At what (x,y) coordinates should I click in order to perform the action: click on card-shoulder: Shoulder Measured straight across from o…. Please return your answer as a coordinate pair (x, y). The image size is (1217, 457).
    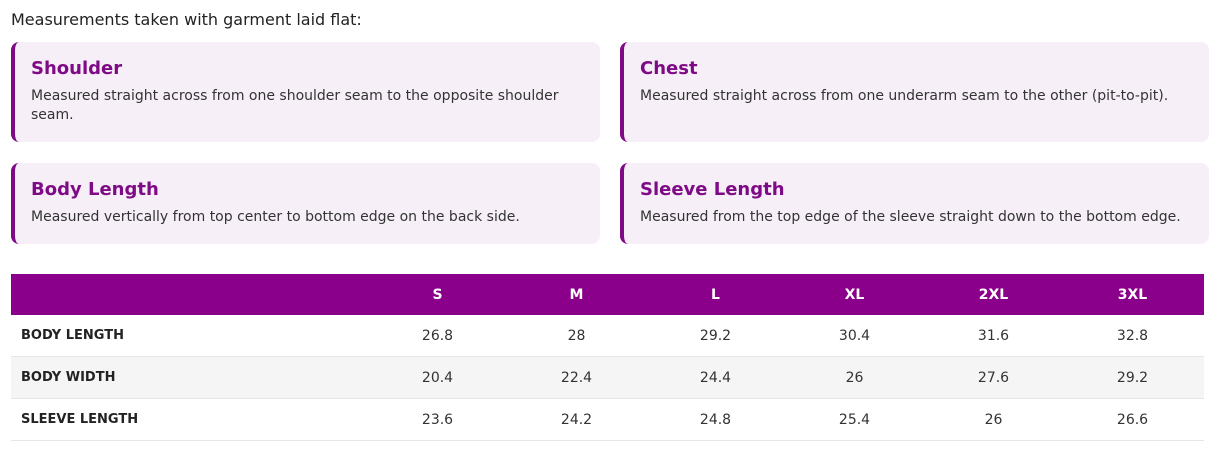
    Looking at the image, I should click on (305, 92).